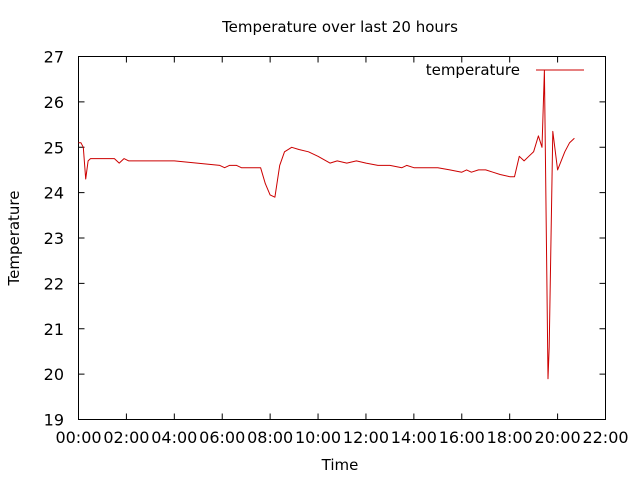 The image size is (640, 480). I want to click on y-tick-label: 24, so click(54, 193).